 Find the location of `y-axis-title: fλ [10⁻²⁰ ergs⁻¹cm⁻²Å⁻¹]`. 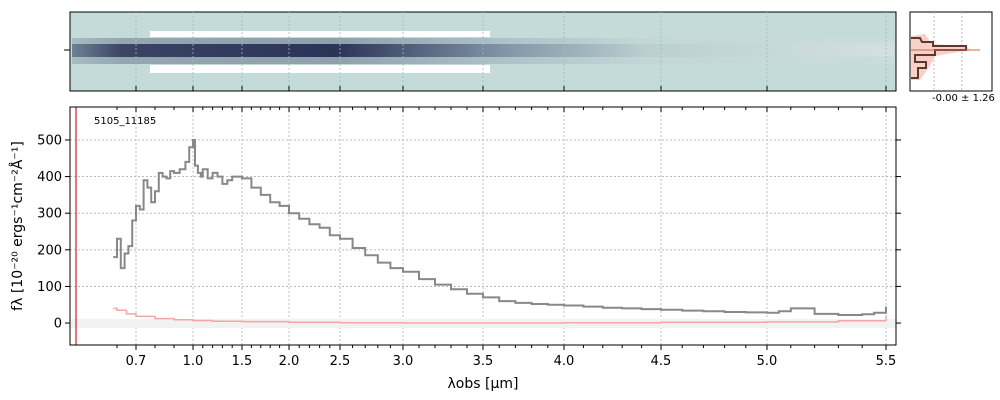

y-axis-title: fλ [10⁻²⁰ ergs⁻¹cm⁻²Å⁻¹] is located at coordinates (17, 226).